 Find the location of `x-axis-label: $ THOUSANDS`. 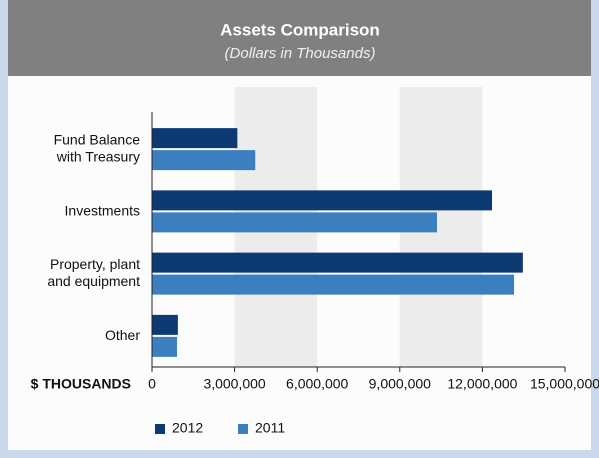

x-axis-label: $ THOUSANDS is located at coordinates (81, 384).